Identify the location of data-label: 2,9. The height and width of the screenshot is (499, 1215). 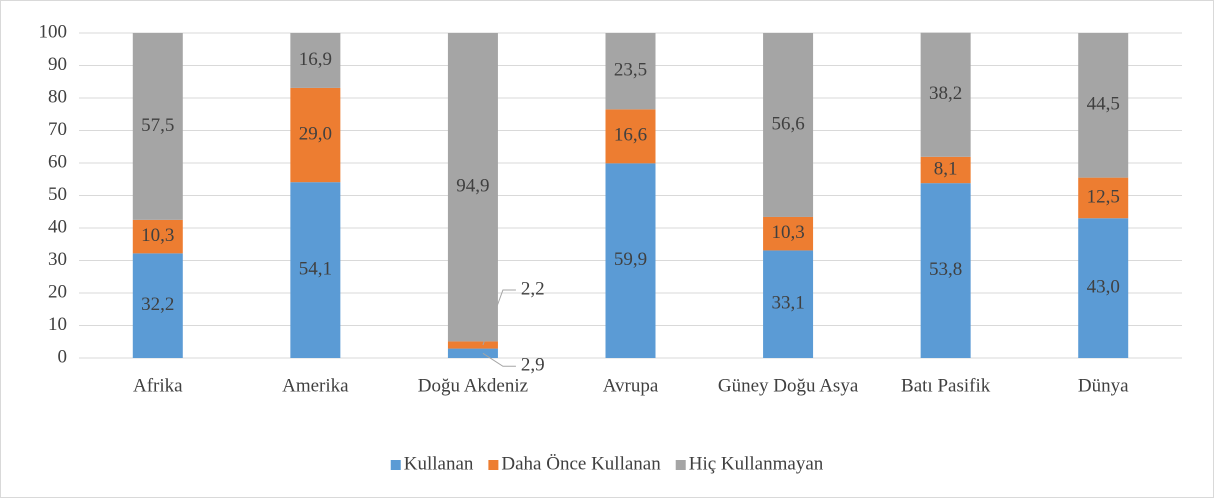
(533, 365).